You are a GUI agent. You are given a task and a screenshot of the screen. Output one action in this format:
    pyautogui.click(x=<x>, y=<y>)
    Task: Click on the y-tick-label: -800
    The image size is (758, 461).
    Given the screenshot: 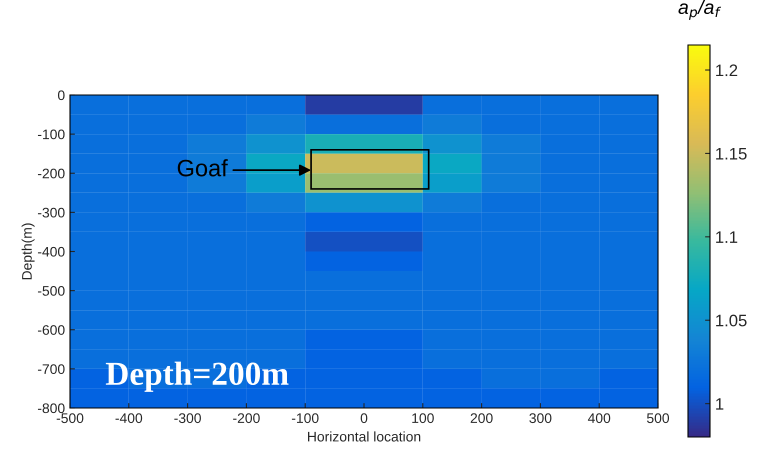 What is the action you would take?
    pyautogui.click(x=51, y=408)
    